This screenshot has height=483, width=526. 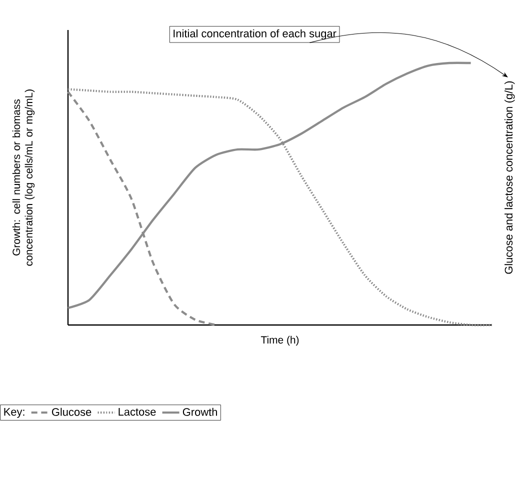 What do you see at coordinates (14, 413) in the screenshot?
I see `legend-title: Key:` at bounding box center [14, 413].